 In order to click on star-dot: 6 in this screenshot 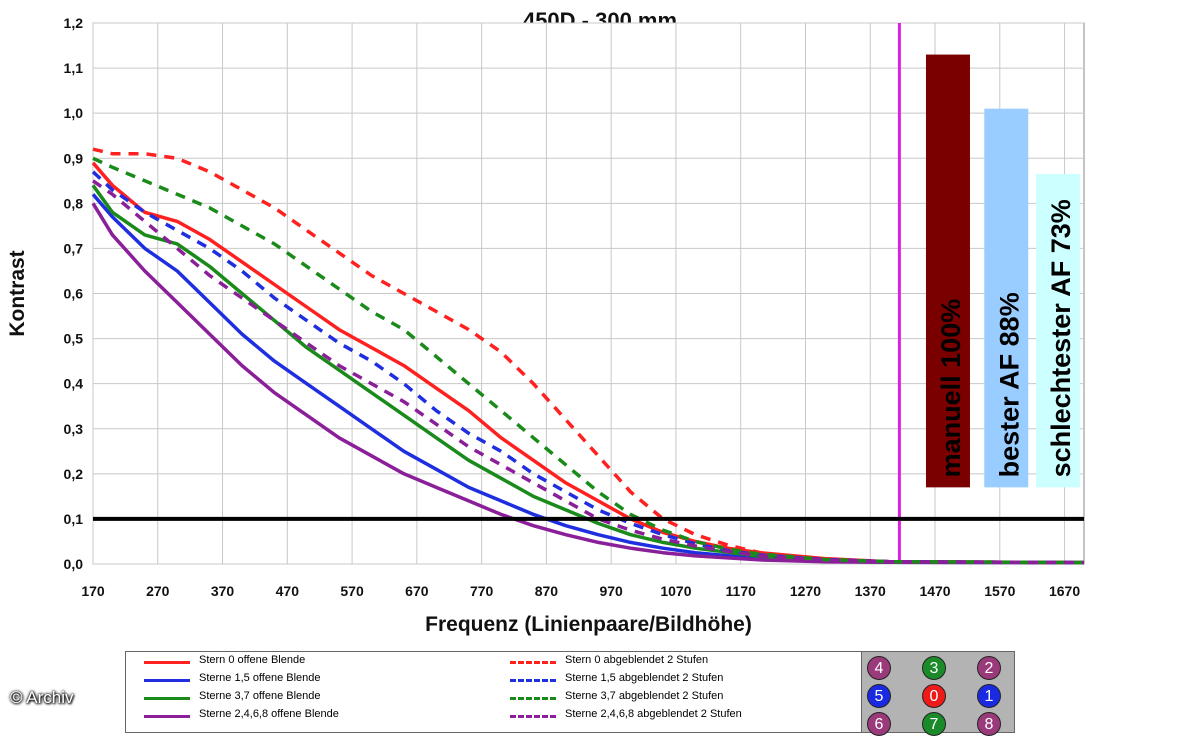, I will do `click(879, 724)`.